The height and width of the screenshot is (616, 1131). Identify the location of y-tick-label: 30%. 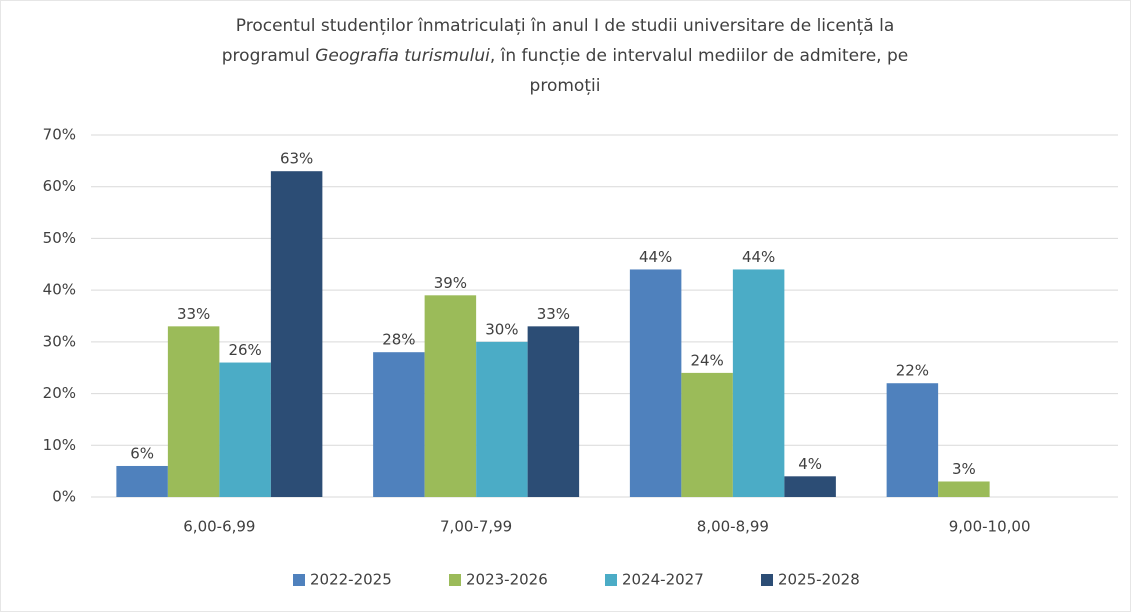
(59, 341).